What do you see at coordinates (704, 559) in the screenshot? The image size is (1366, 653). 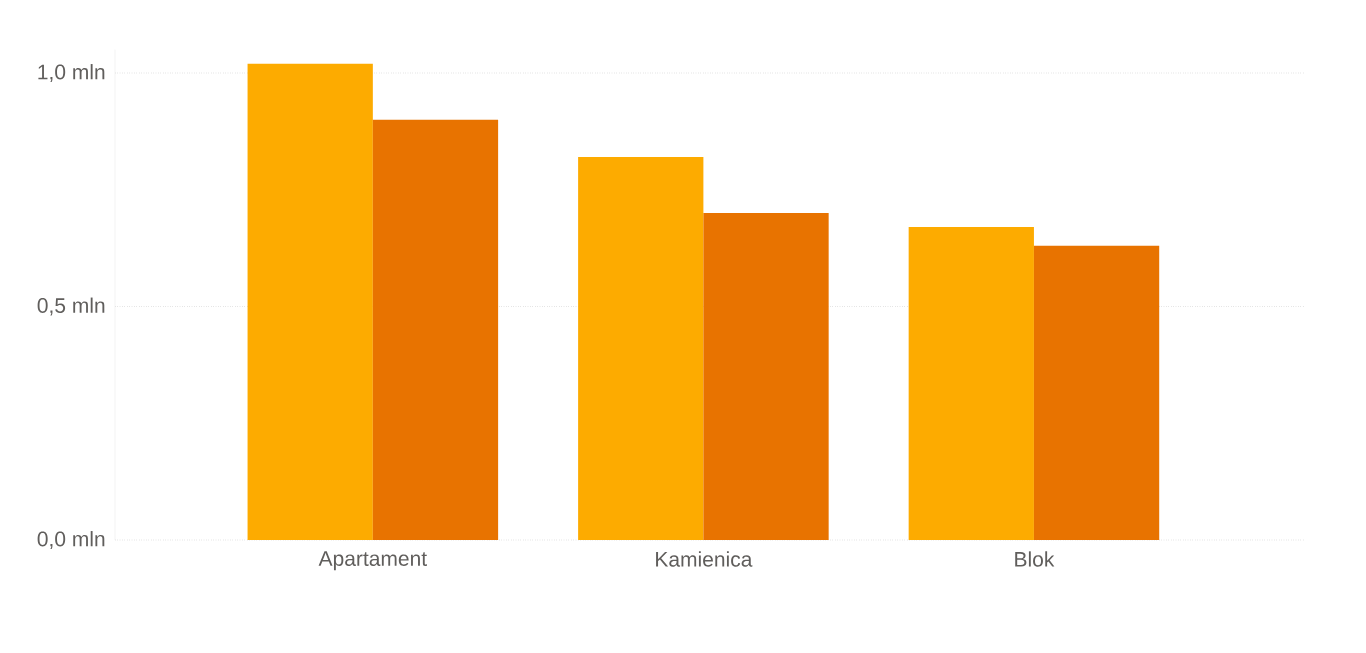 I see `x-tick-label: Kamienica` at bounding box center [704, 559].